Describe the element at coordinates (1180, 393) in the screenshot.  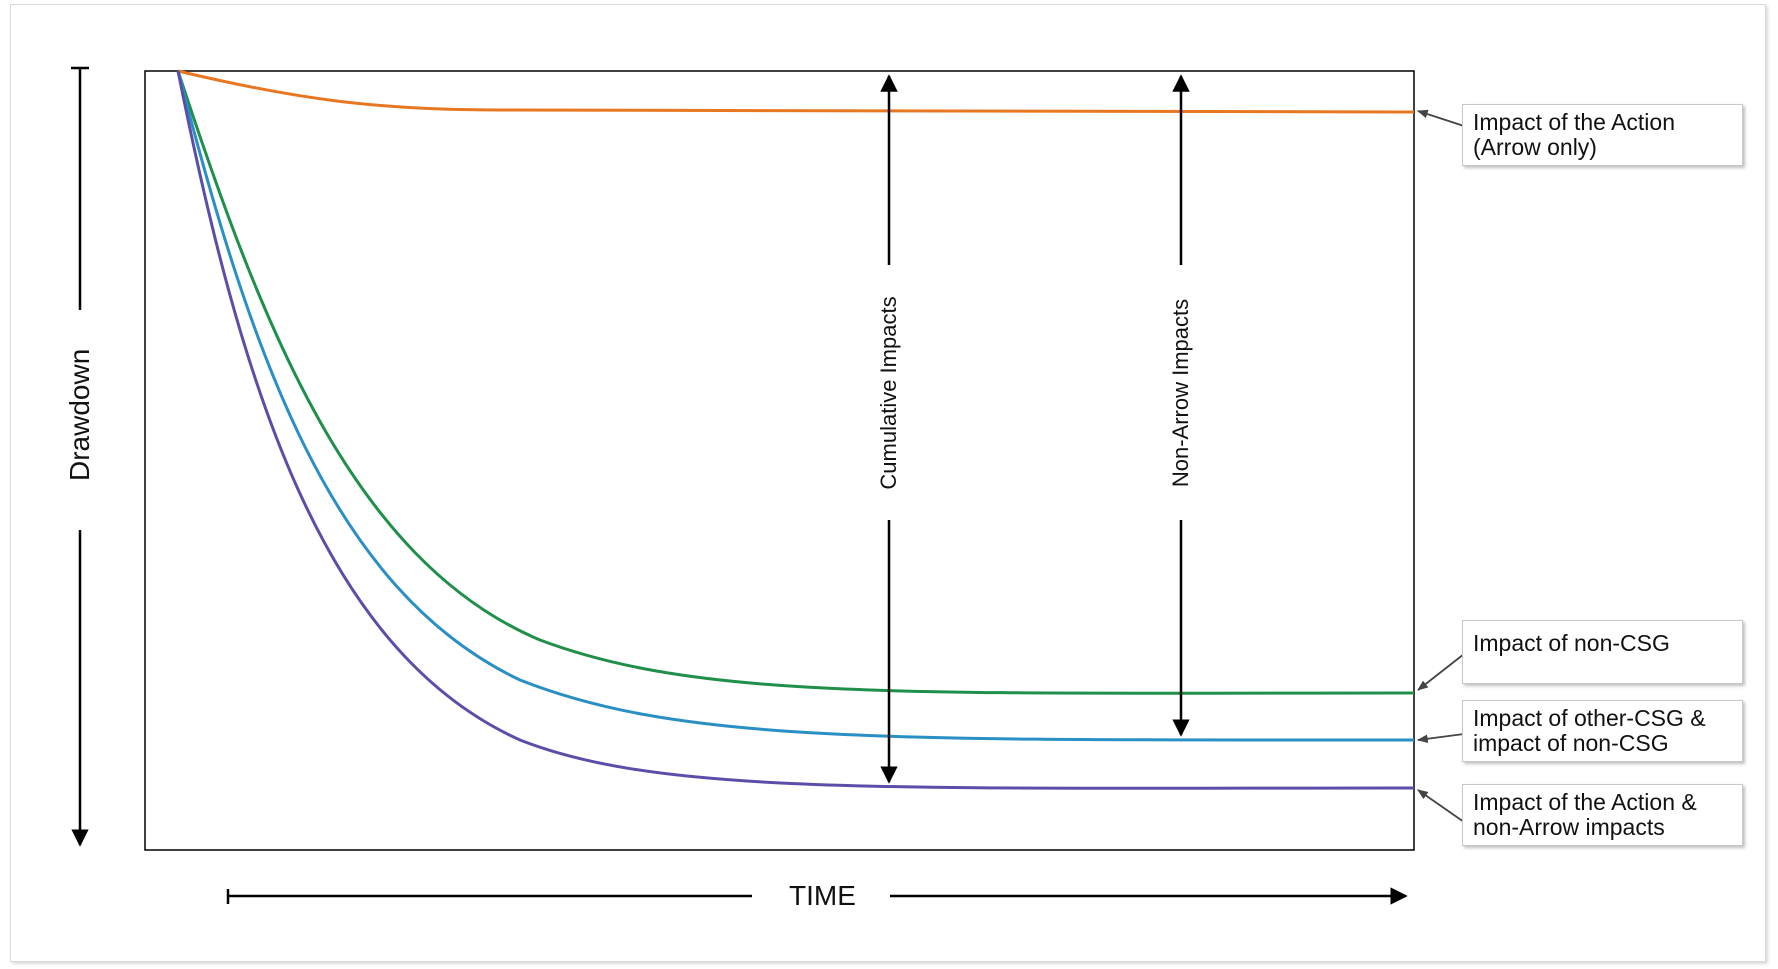
I see `non-arrow-impacts-label: Non-Arrow Impacts` at that location.